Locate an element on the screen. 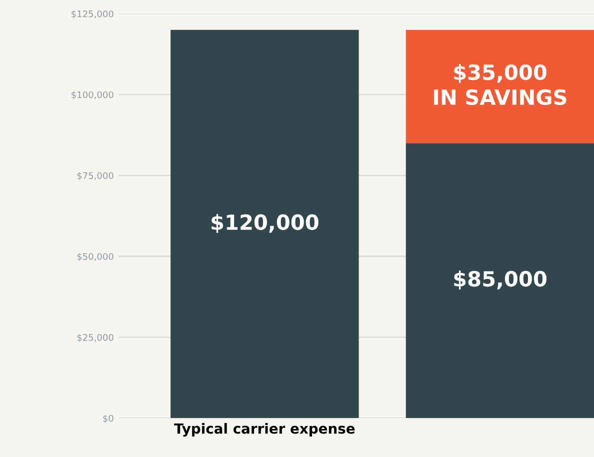 The height and width of the screenshot is (457, 594). y-tick-label: $50,000 is located at coordinates (95, 257).